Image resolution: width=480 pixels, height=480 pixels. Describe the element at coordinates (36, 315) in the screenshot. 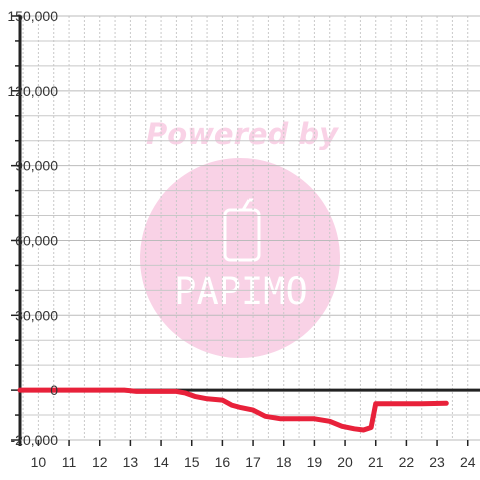

I see `y-tick-label: 30,000` at that location.